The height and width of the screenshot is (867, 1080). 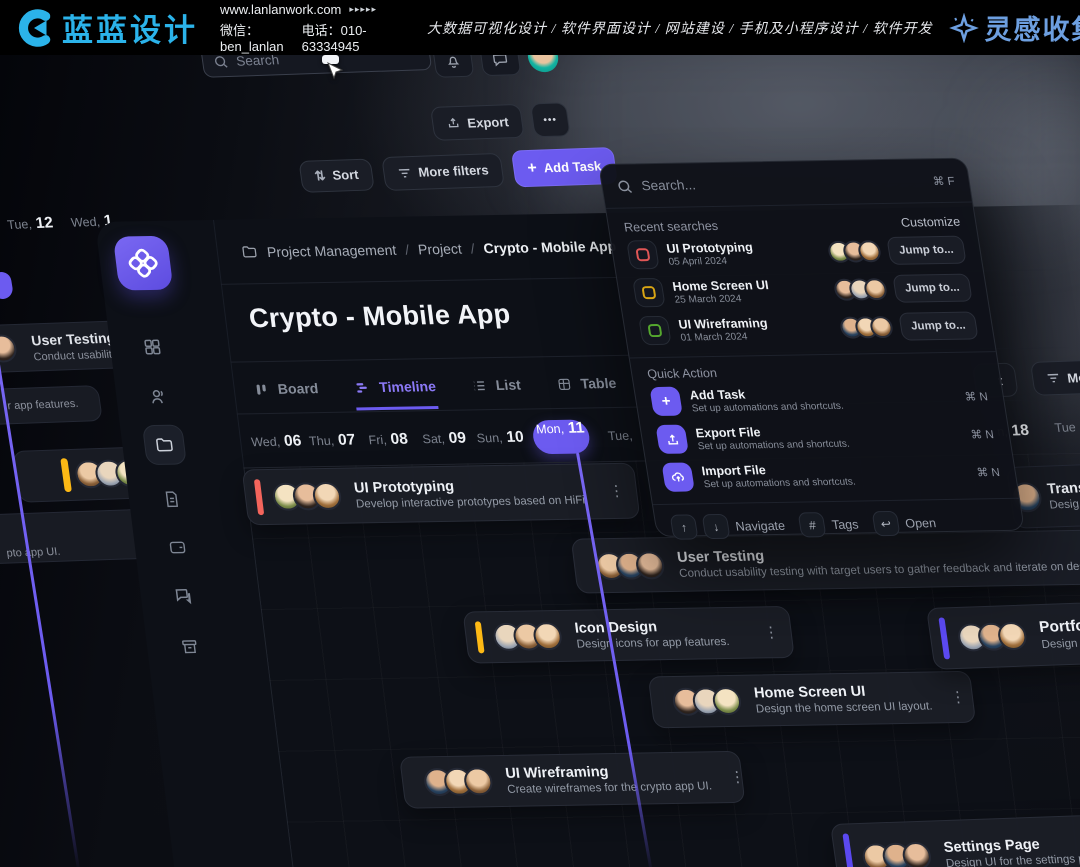 I want to click on archive-icon, so click(x=188, y=646).